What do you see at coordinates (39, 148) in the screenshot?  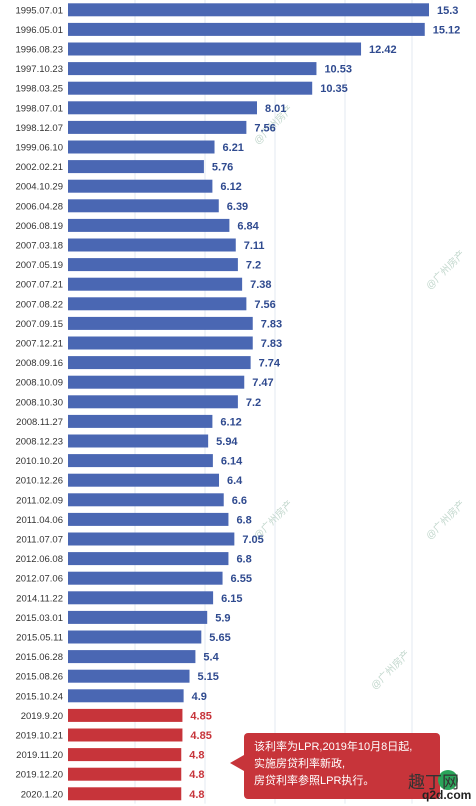 I see `category-label-7: 1999.06.10` at bounding box center [39, 148].